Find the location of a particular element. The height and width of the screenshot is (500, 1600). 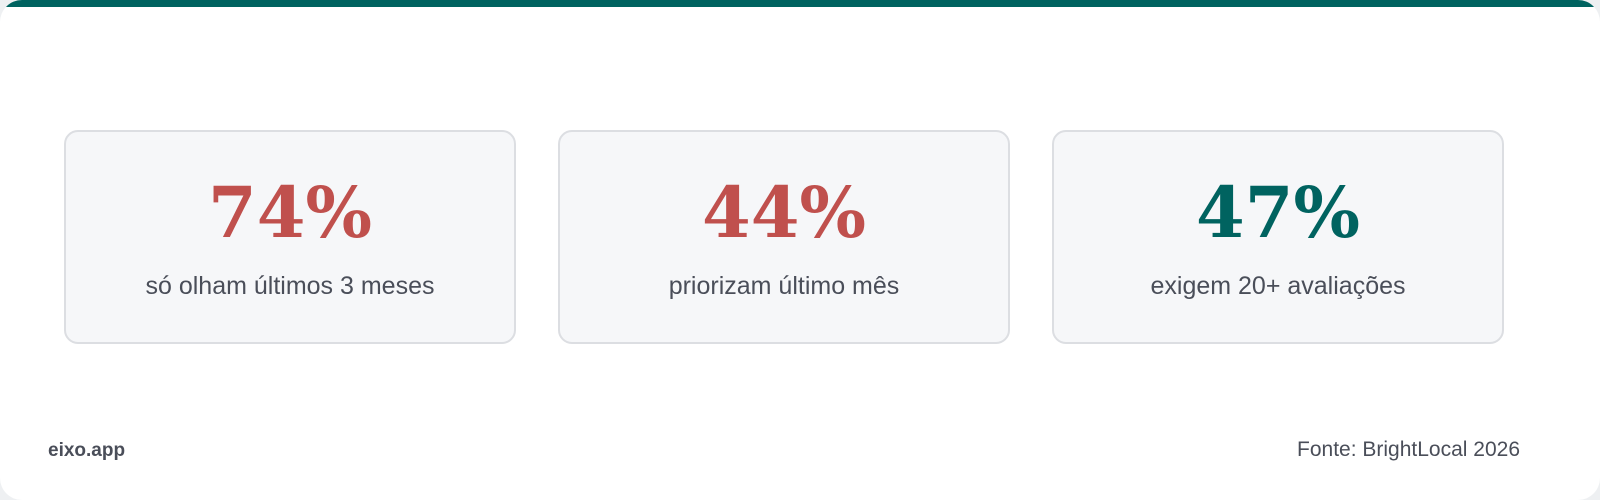

stat-value: 44% is located at coordinates (784, 212).